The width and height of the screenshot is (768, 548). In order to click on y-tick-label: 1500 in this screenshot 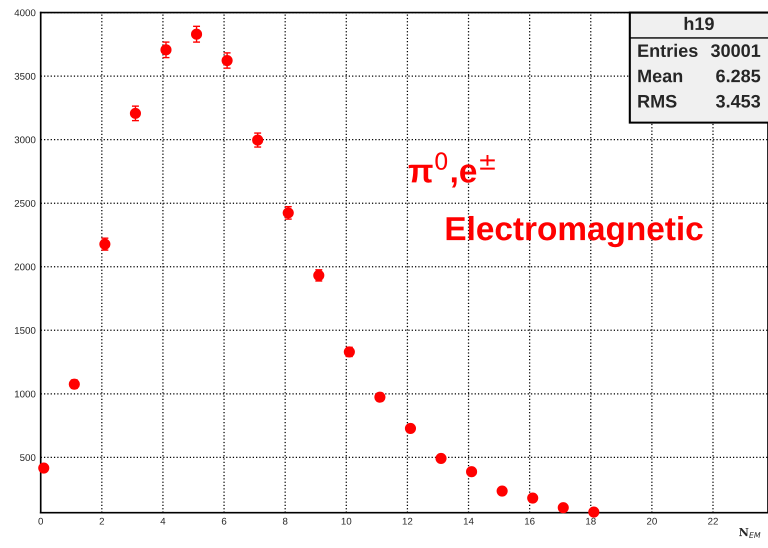, I will do `click(25, 330)`.